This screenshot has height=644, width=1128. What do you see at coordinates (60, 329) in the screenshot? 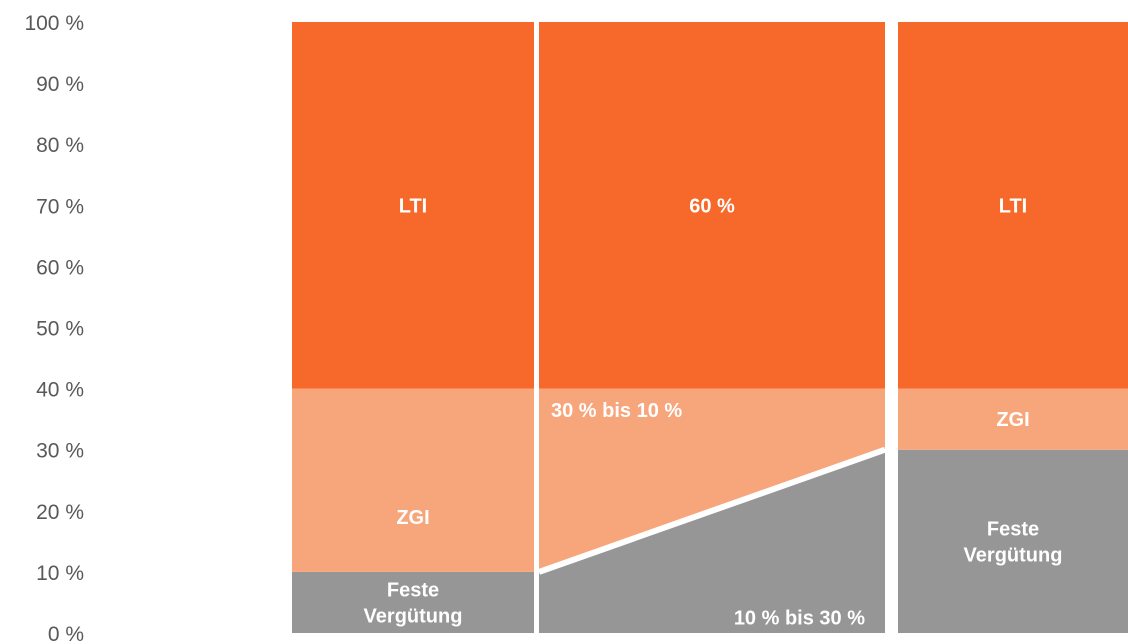
I see `y-tick-label: 50 %` at bounding box center [60, 329].